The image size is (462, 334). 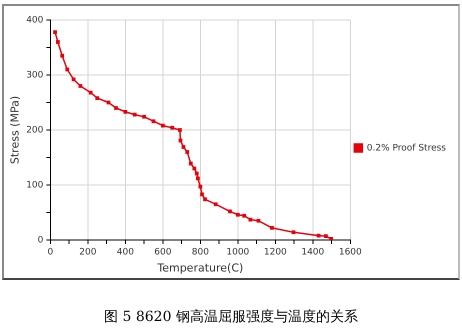 I want to click on x-tick-label: 800, so click(x=201, y=253).